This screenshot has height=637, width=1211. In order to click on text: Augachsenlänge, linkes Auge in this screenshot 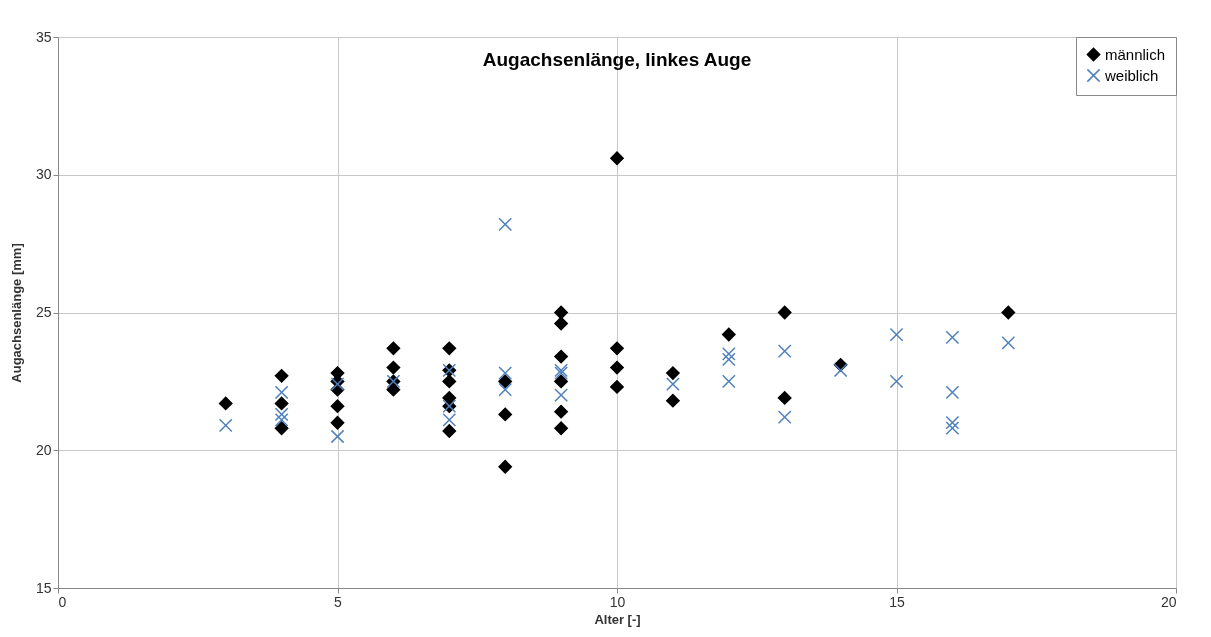, I will do `click(617, 59)`.